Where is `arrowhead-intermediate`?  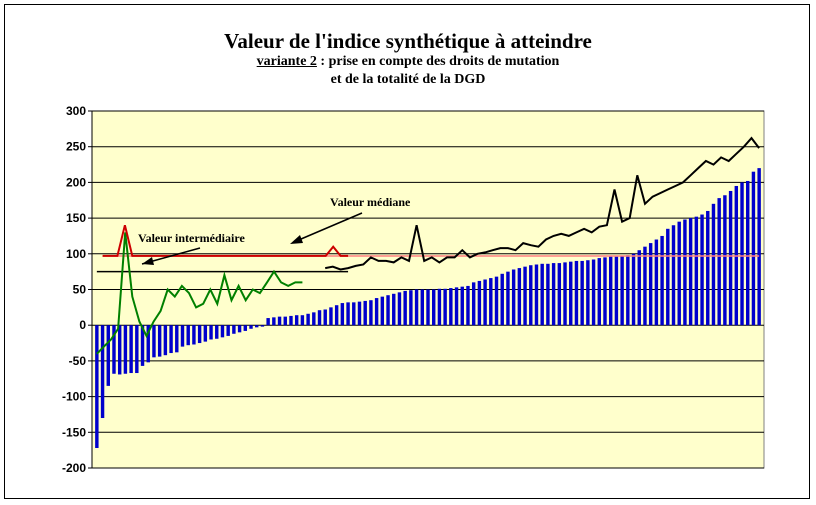
arrowhead-intermediate is located at coordinates (148, 261).